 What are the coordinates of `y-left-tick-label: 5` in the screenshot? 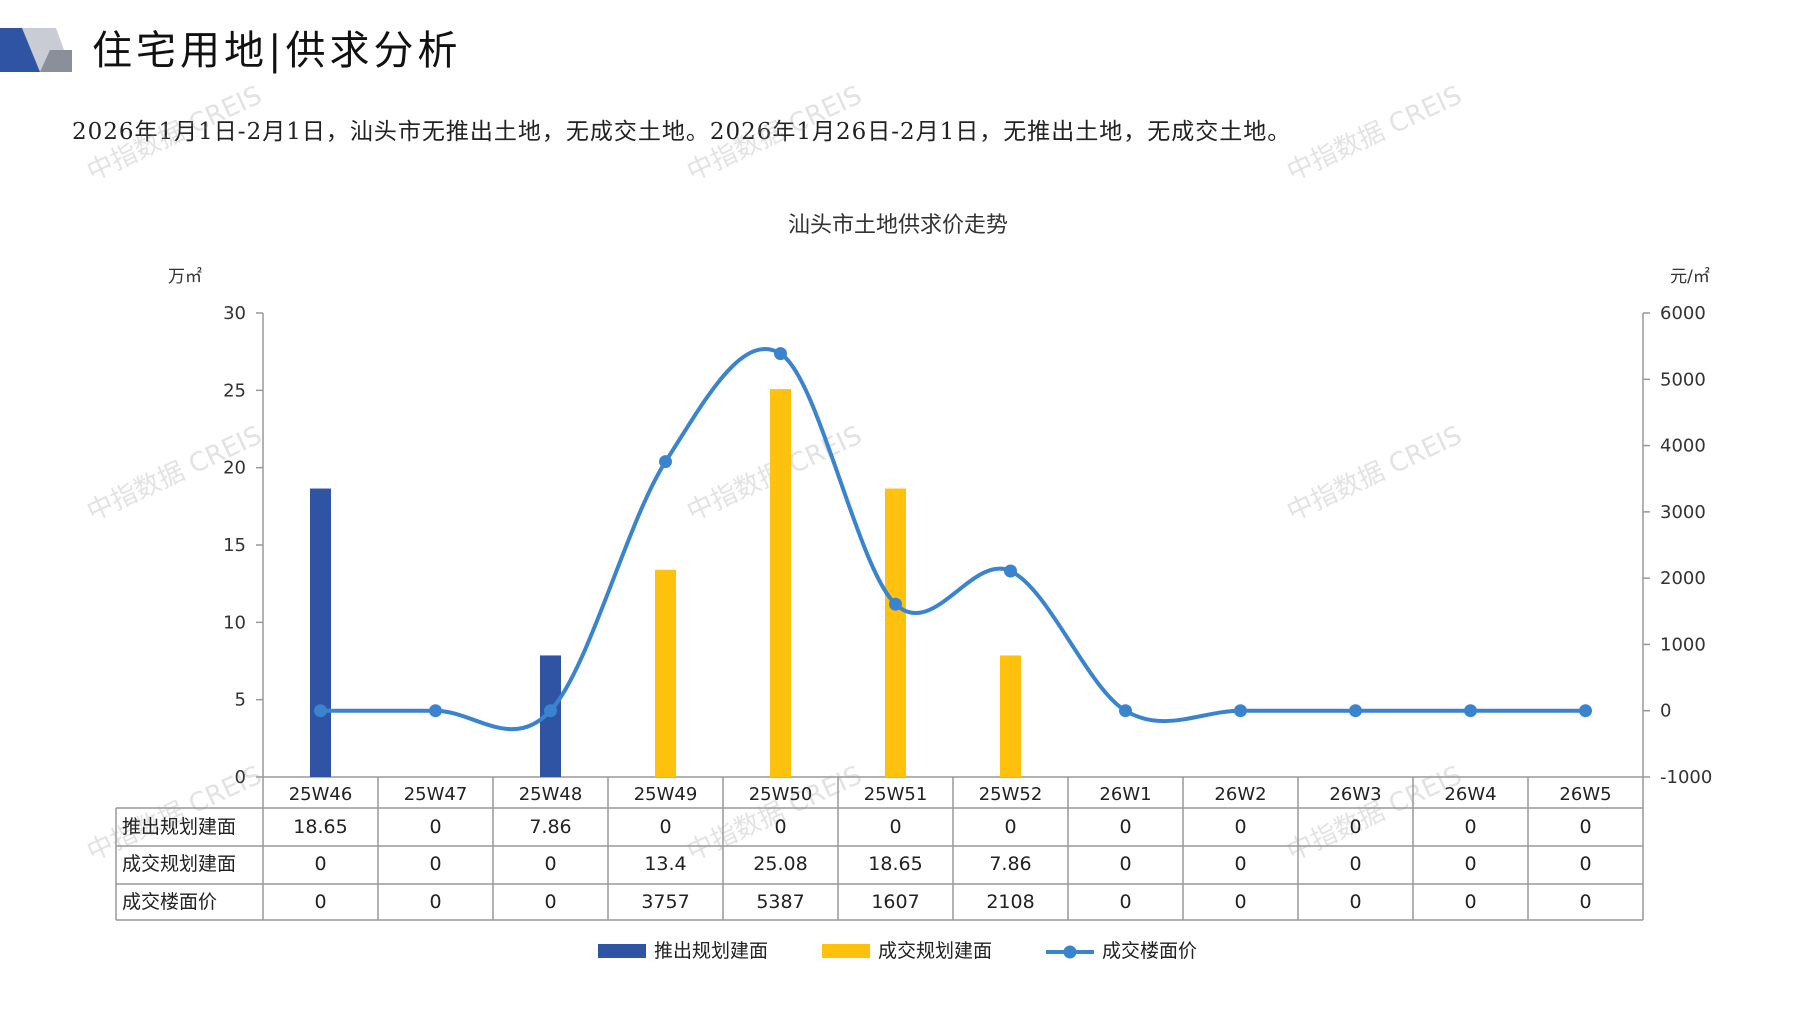 It's located at (240, 700).